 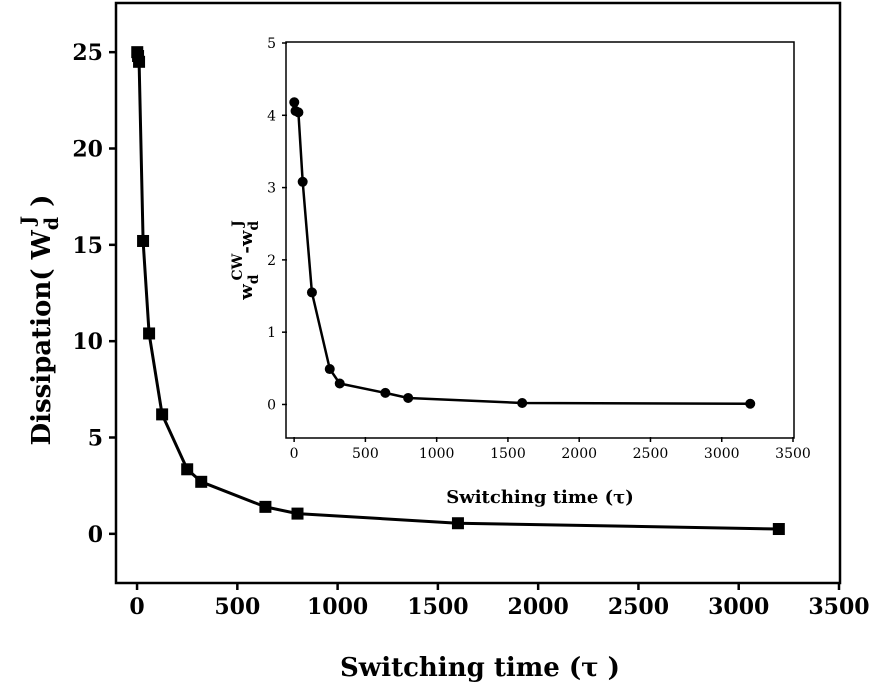 I want to click on main-y-axis-label: Dissipation( WdJ ), so click(x=40, y=320).